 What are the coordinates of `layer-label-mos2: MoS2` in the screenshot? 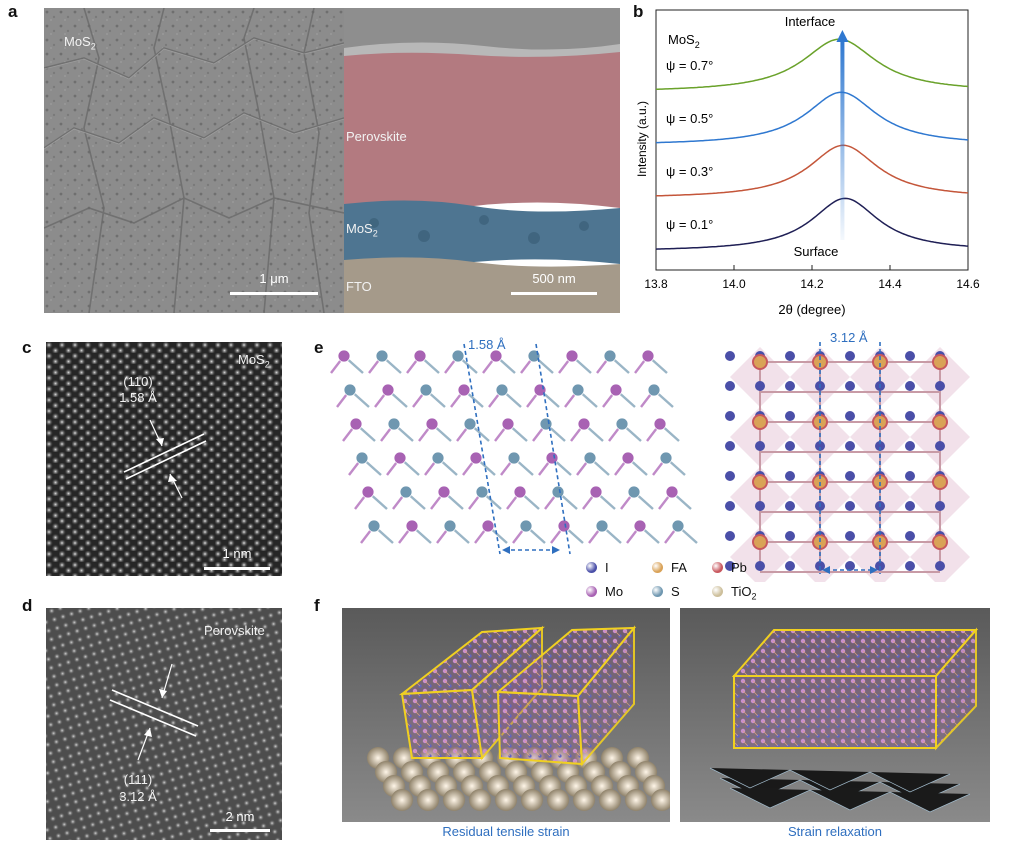 It's located at (362, 230).